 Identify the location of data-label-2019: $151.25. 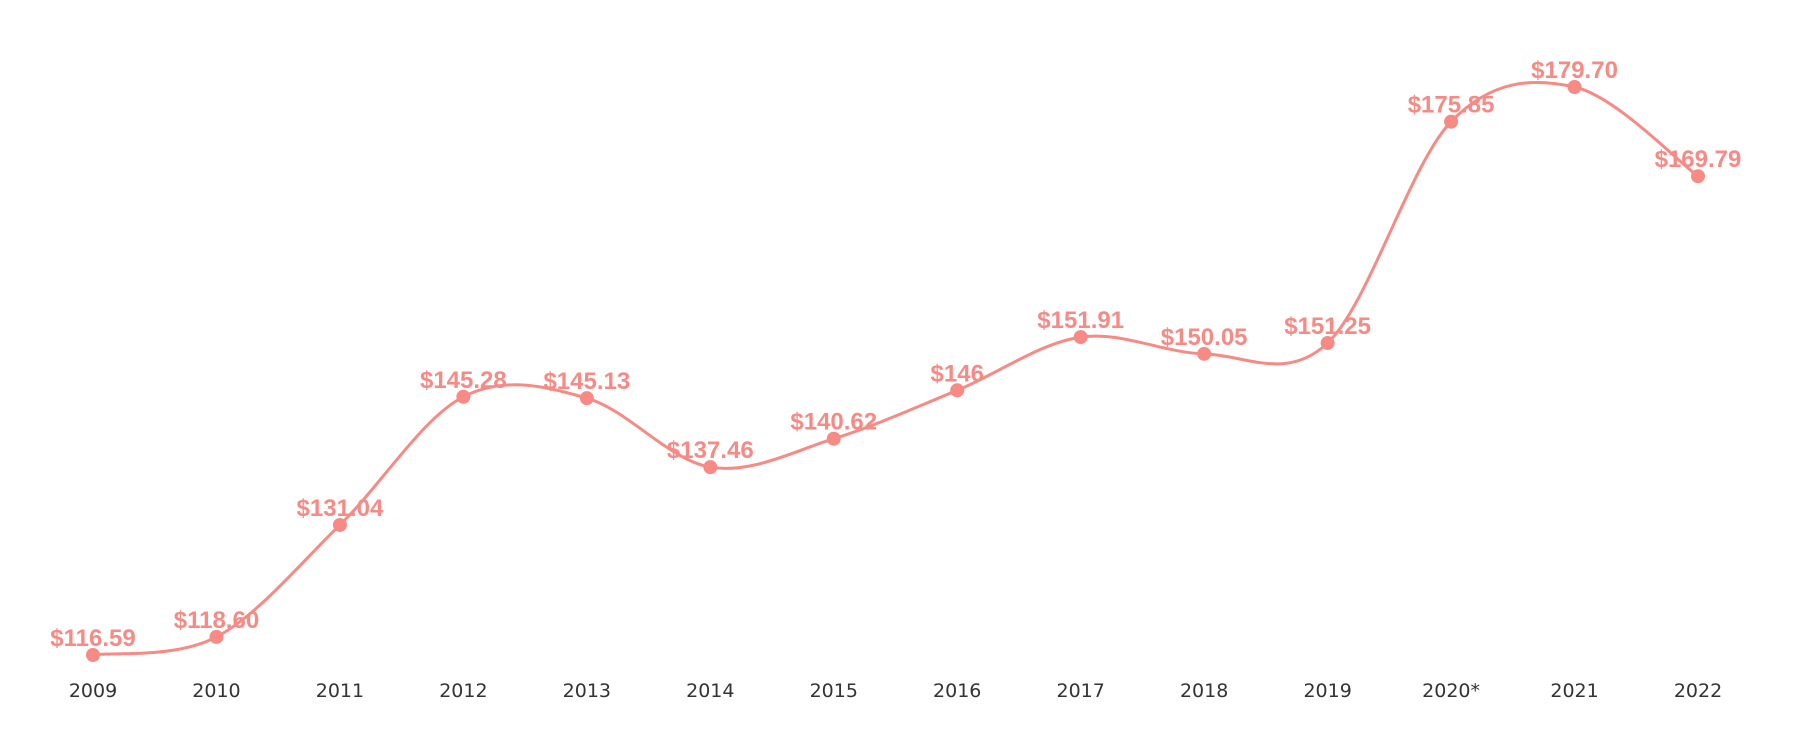
(1327, 326).